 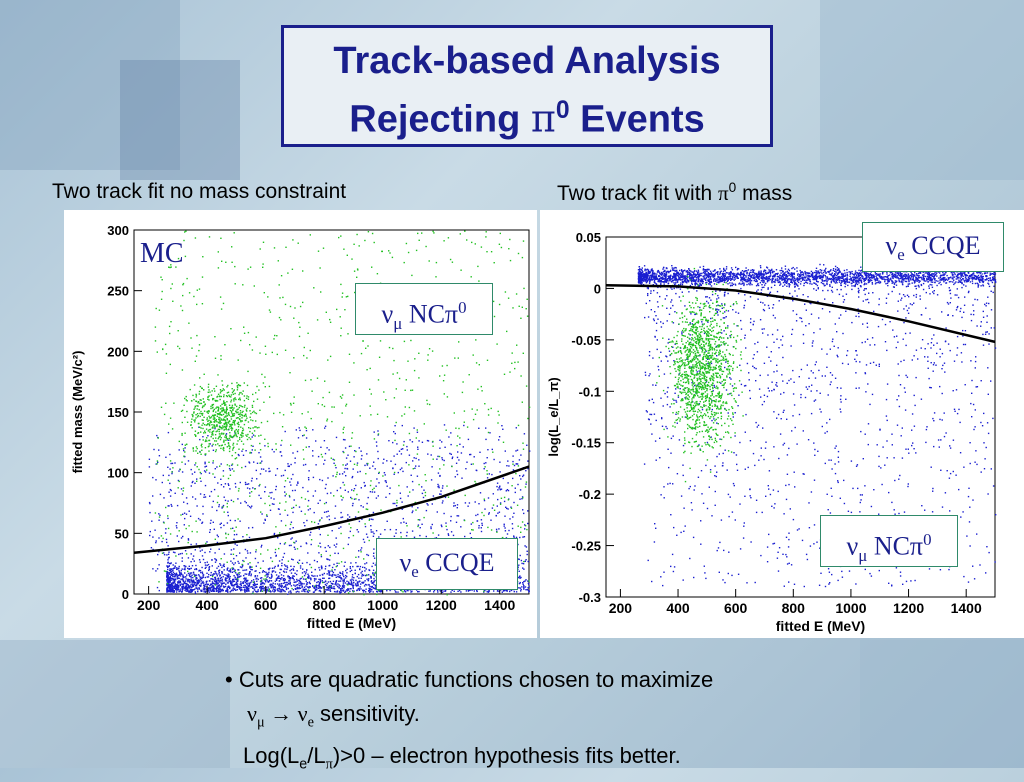 What do you see at coordinates (149, 605) in the screenshot?
I see `x-tick-label: 200` at bounding box center [149, 605].